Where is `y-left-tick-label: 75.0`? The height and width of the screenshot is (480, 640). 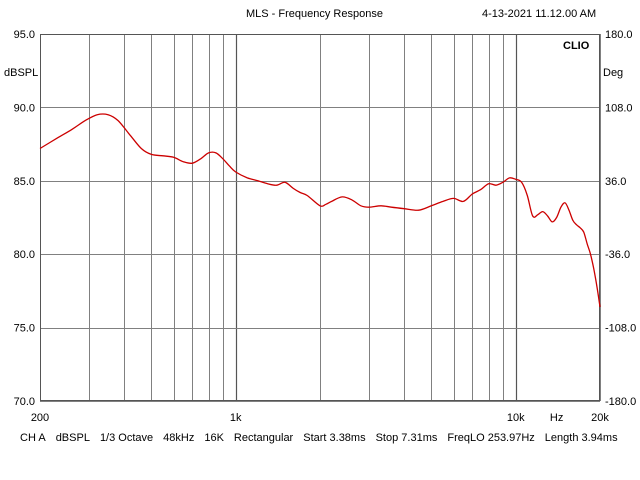
y-left-tick-label: 75.0 is located at coordinates (24, 329).